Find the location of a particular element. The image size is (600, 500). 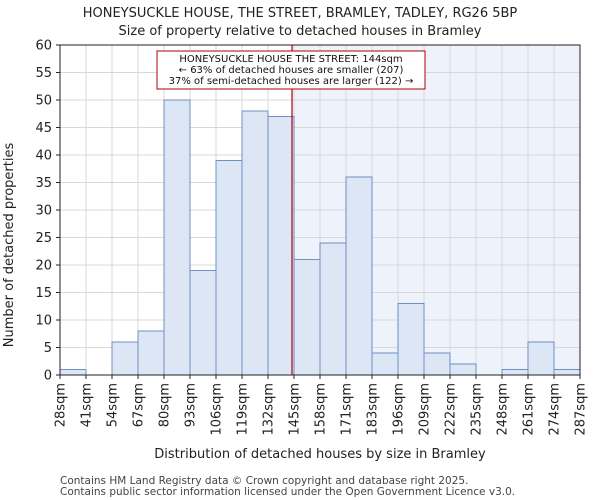

y-tick-labels: 0 5 10 15 20 25 30 35 40 45 50 55 60 is located at coordinates (47, 211).